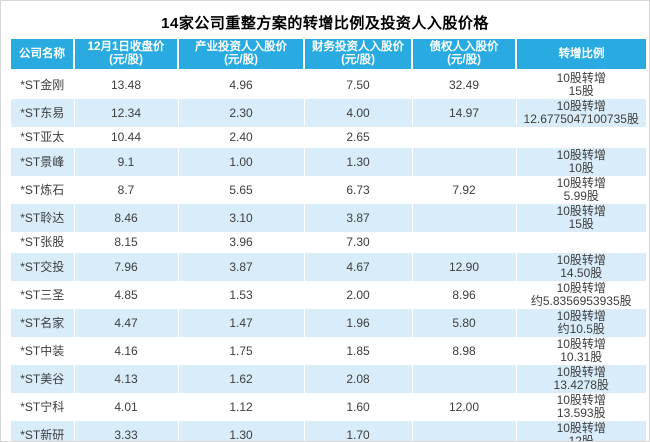 The image size is (650, 442). Describe the element at coordinates (463, 190) in the screenshot. I see `creditor-price-cell: 7.92` at that location.